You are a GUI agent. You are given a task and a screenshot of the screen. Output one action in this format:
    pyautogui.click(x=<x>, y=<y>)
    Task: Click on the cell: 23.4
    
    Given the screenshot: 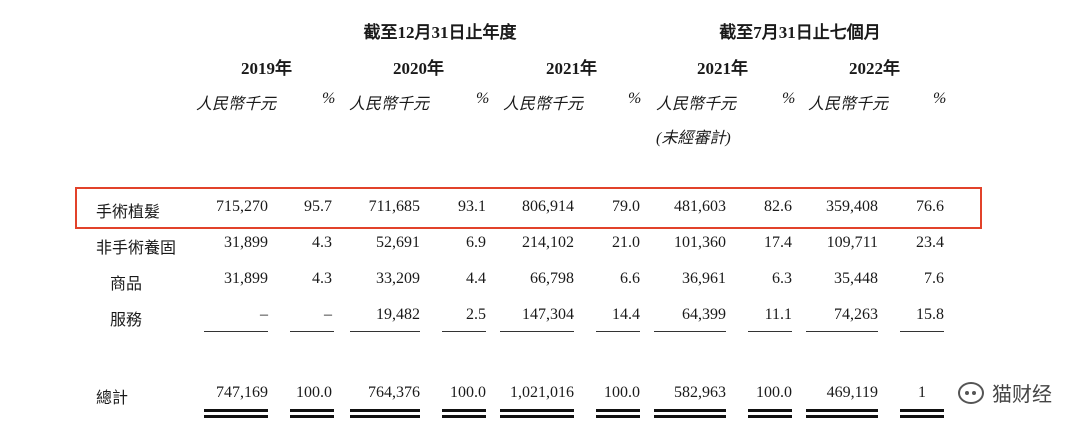 What is the action you would take?
    pyautogui.click(x=930, y=242)
    